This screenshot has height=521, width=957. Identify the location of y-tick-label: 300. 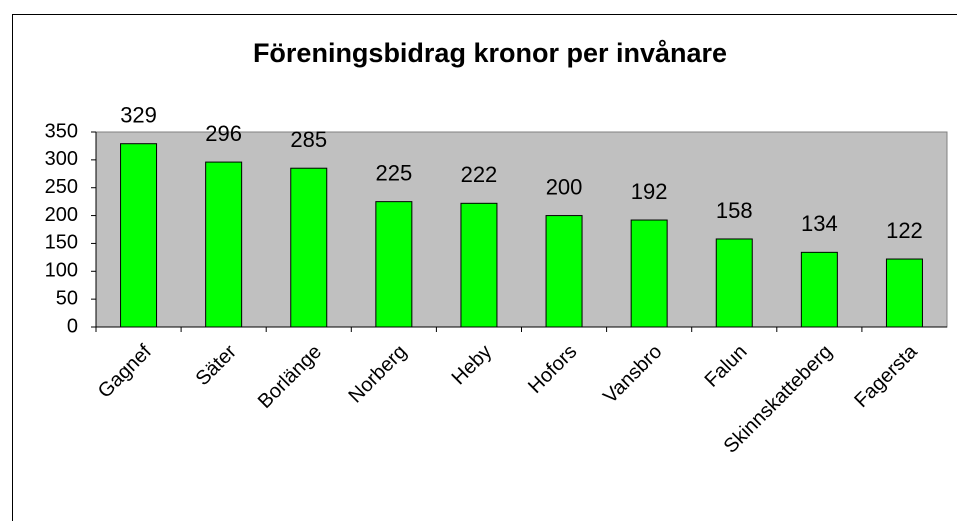
(61, 159).